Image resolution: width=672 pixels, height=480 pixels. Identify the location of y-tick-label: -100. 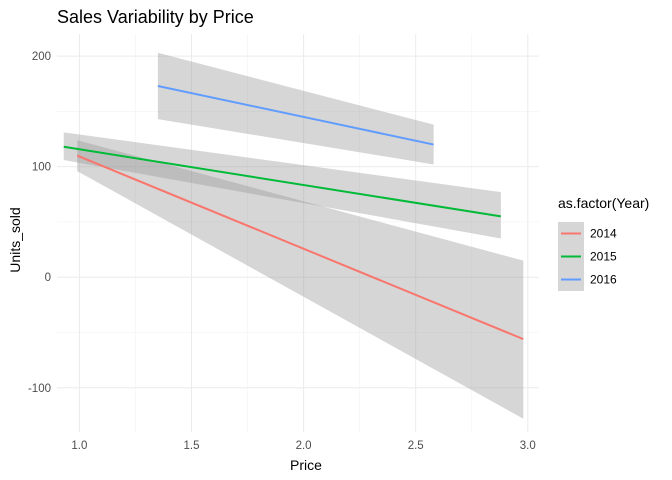
(39, 389).